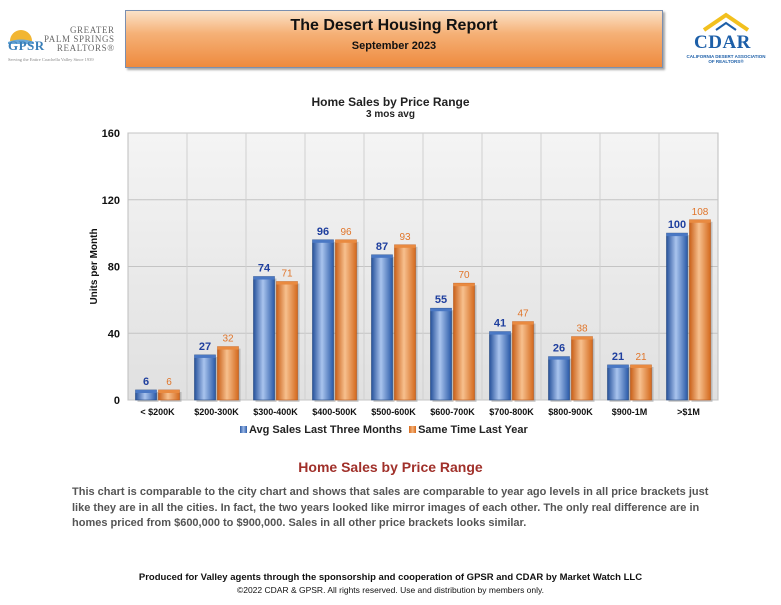  Describe the element at coordinates (346, 232) in the screenshot. I see `data-label-last-year: 96` at that location.